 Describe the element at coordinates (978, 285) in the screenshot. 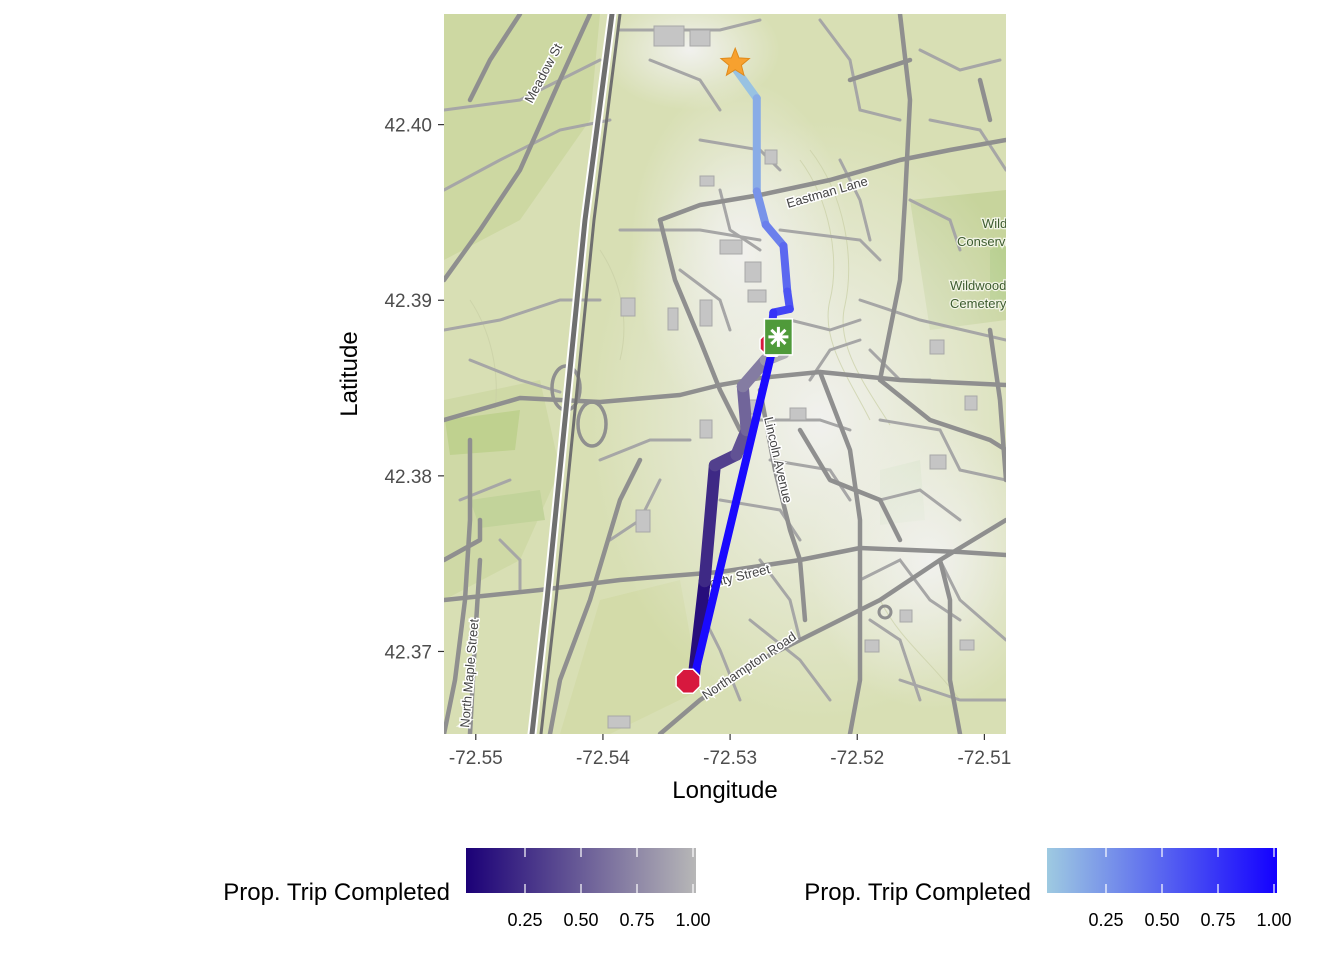

I see `map-label-wildwood-cemetery: Wildwood` at that location.